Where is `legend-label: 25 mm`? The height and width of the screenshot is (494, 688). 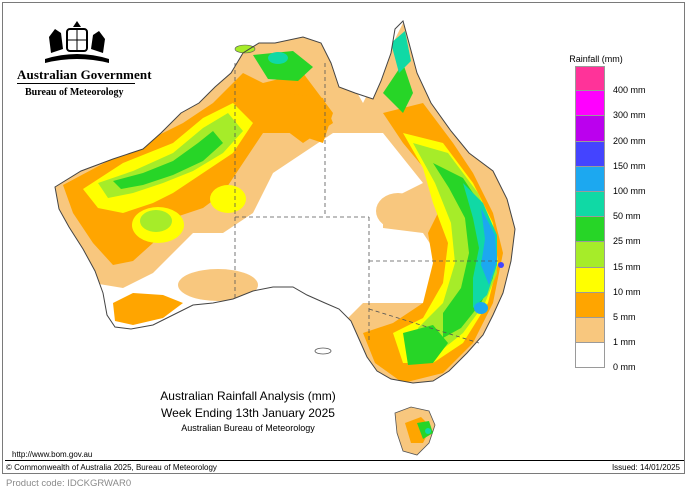 legend-label: 25 mm is located at coordinates (627, 241).